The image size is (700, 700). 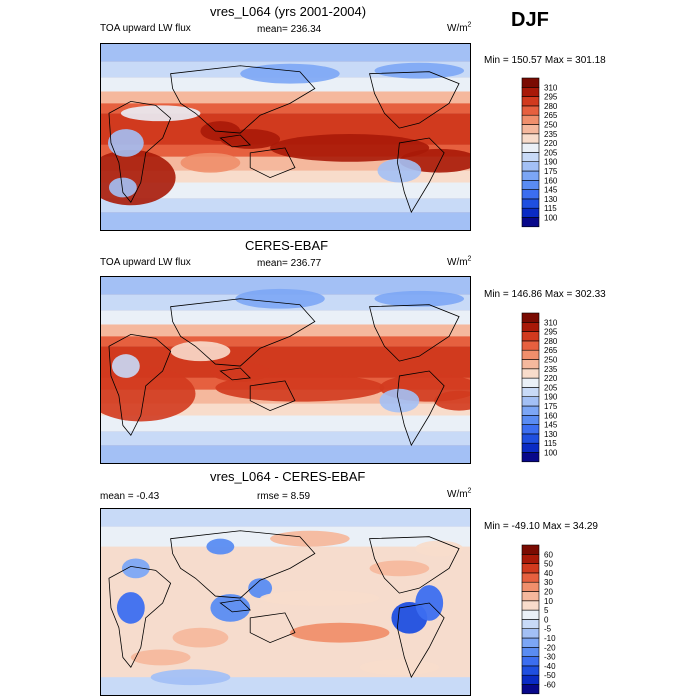 I want to click on map-panel-model, so click(x=285, y=137).